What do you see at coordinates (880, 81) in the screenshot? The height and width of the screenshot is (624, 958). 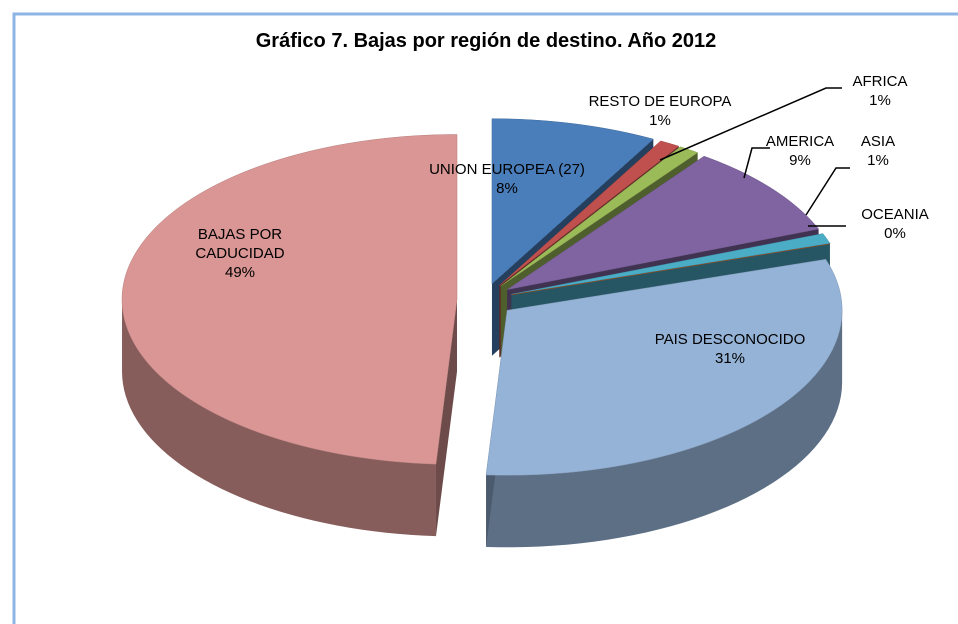 I see `category-label: AFRICA` at bounding box center [880, 81].